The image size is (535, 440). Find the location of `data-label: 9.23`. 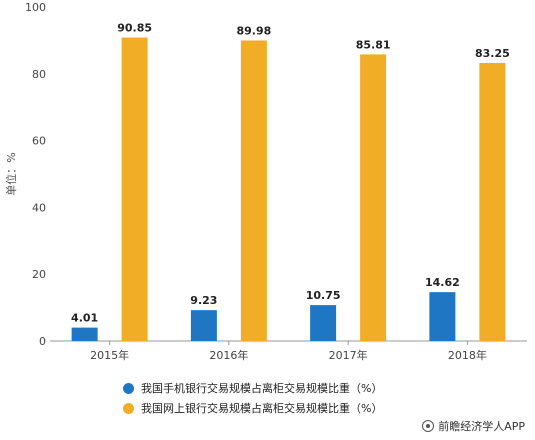

data-label: 9.23 is located at coordinates (203, 300).